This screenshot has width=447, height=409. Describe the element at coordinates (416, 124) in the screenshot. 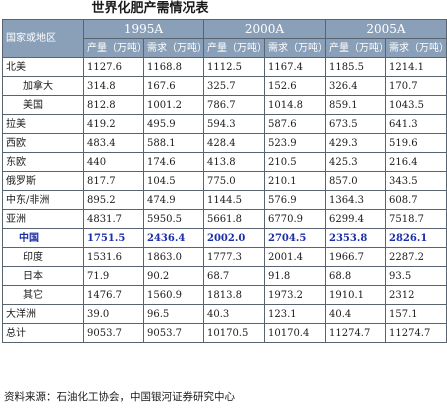

I see `value-cell: 641.3` at that location.